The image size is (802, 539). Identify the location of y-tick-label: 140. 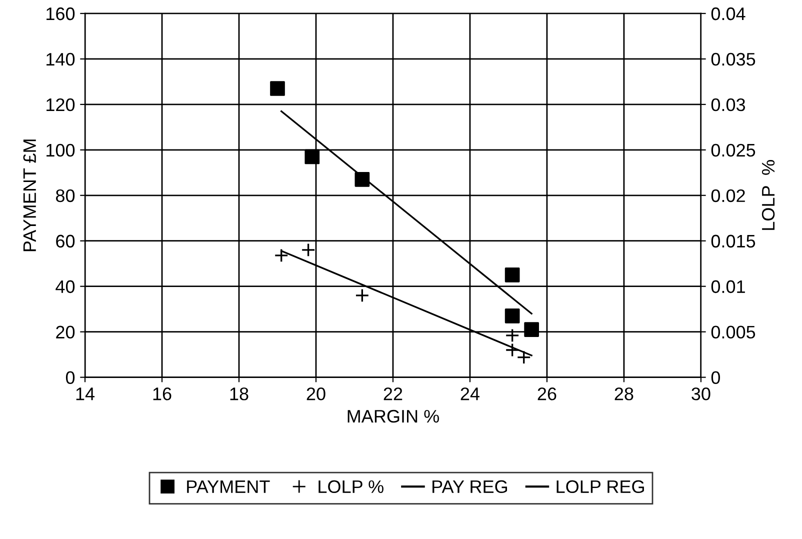
(60, 59).